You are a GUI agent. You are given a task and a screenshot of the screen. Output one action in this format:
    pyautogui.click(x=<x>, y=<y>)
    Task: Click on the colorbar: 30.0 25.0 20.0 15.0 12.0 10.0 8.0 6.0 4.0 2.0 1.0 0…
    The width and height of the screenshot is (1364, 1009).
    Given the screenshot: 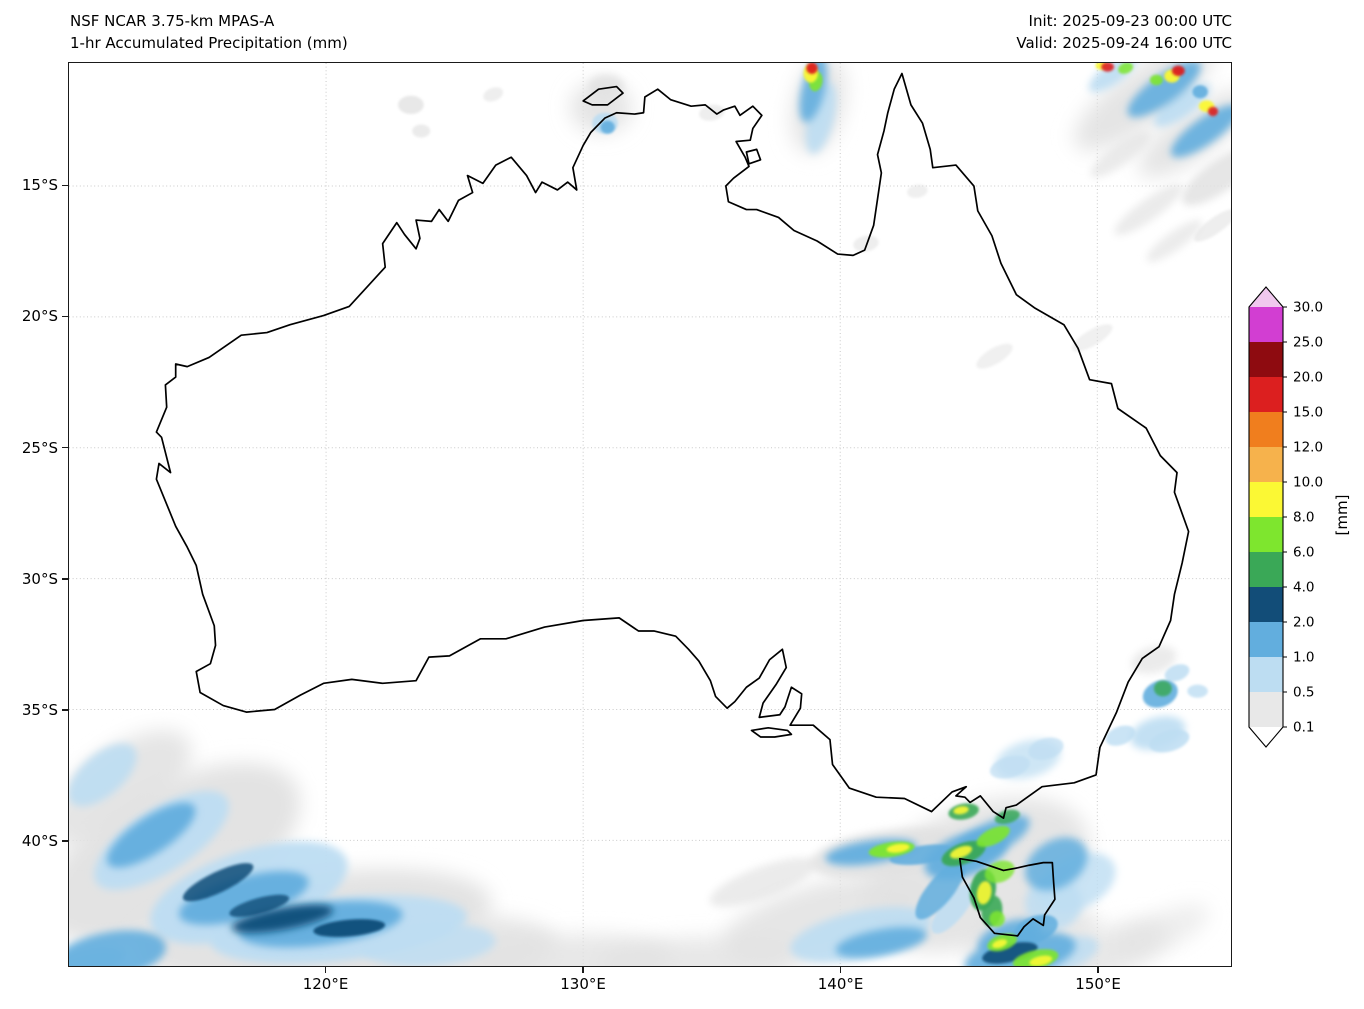 What is the action you would take?
    pyautogui.click(x=1285, y=517)
    